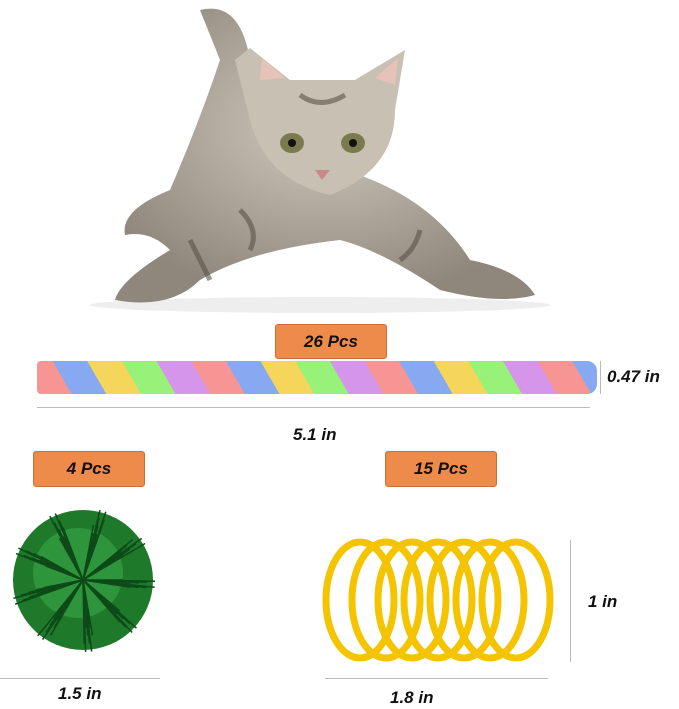  What do you see at coordinates (313, 407) in the screenshot?
I see `length-line` at bounding box center [313, 407].